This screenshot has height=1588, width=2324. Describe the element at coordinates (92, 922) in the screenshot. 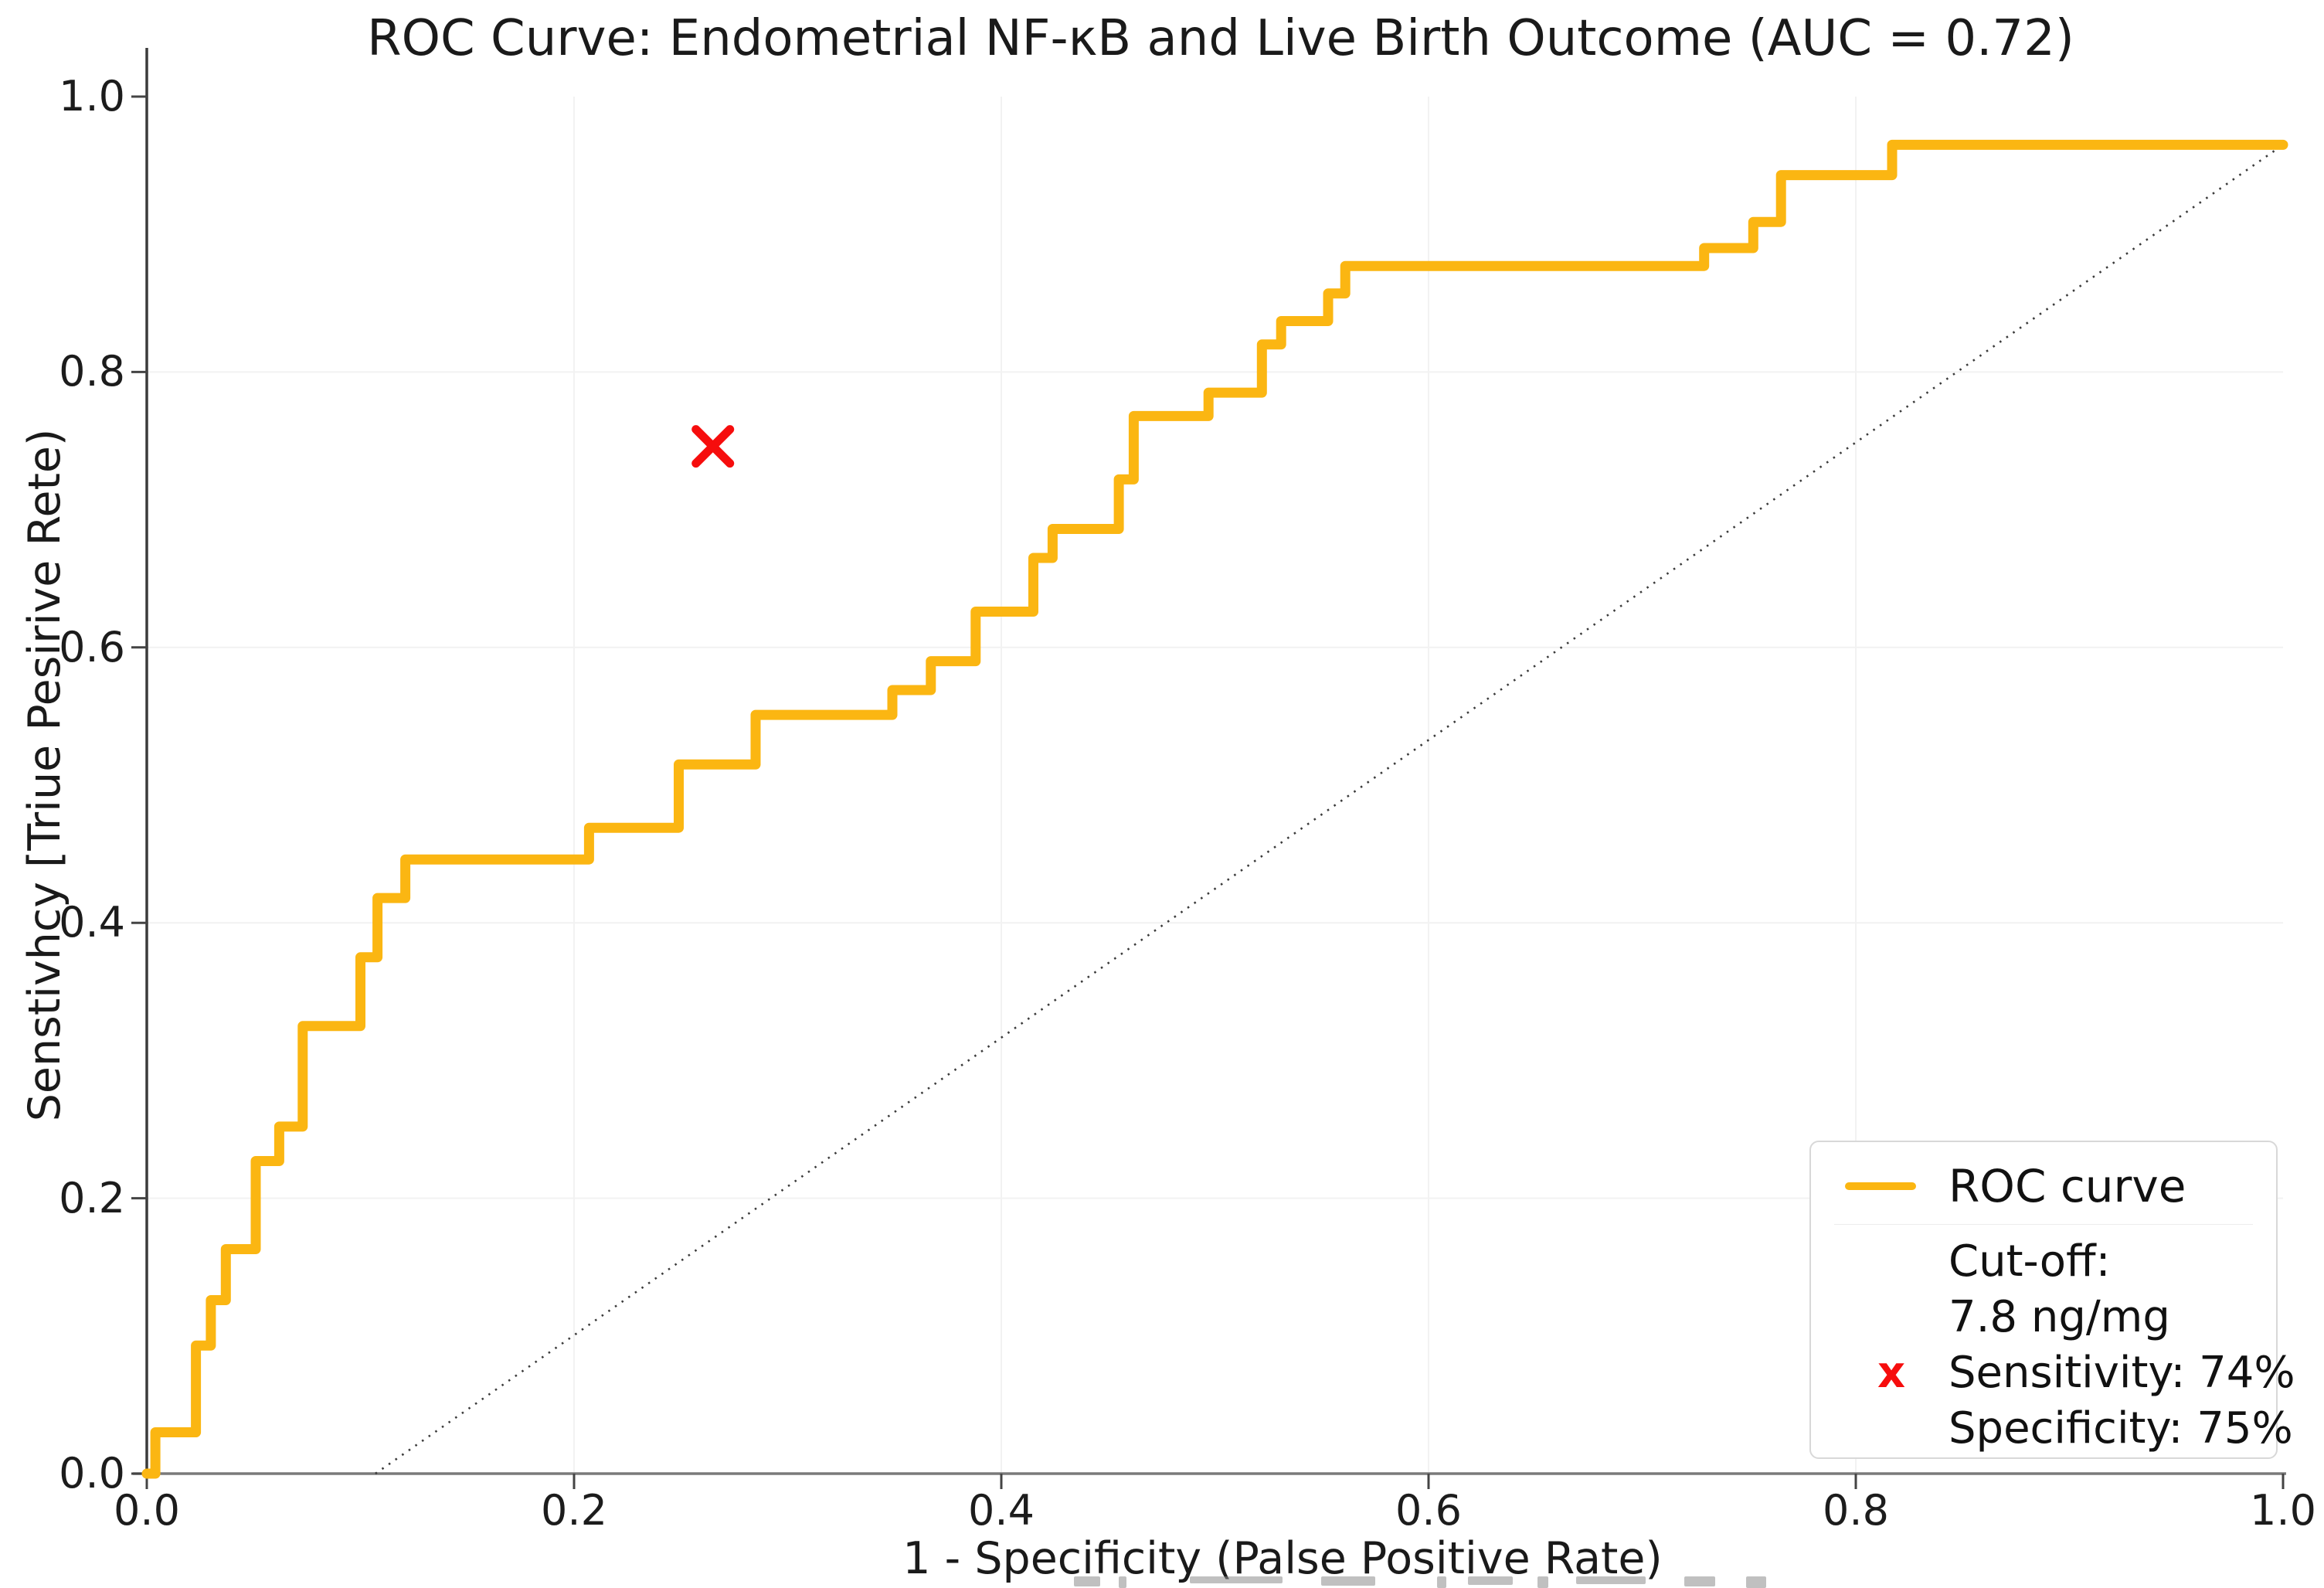

I see `y-tick-label: 0.4` at that location.